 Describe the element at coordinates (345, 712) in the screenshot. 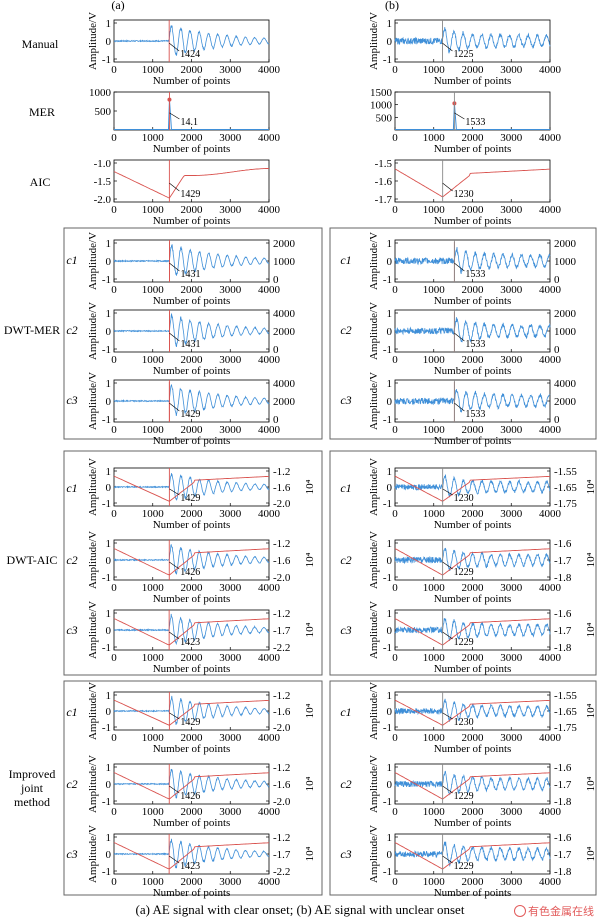

I see `component-label-c1: c1` at that location.